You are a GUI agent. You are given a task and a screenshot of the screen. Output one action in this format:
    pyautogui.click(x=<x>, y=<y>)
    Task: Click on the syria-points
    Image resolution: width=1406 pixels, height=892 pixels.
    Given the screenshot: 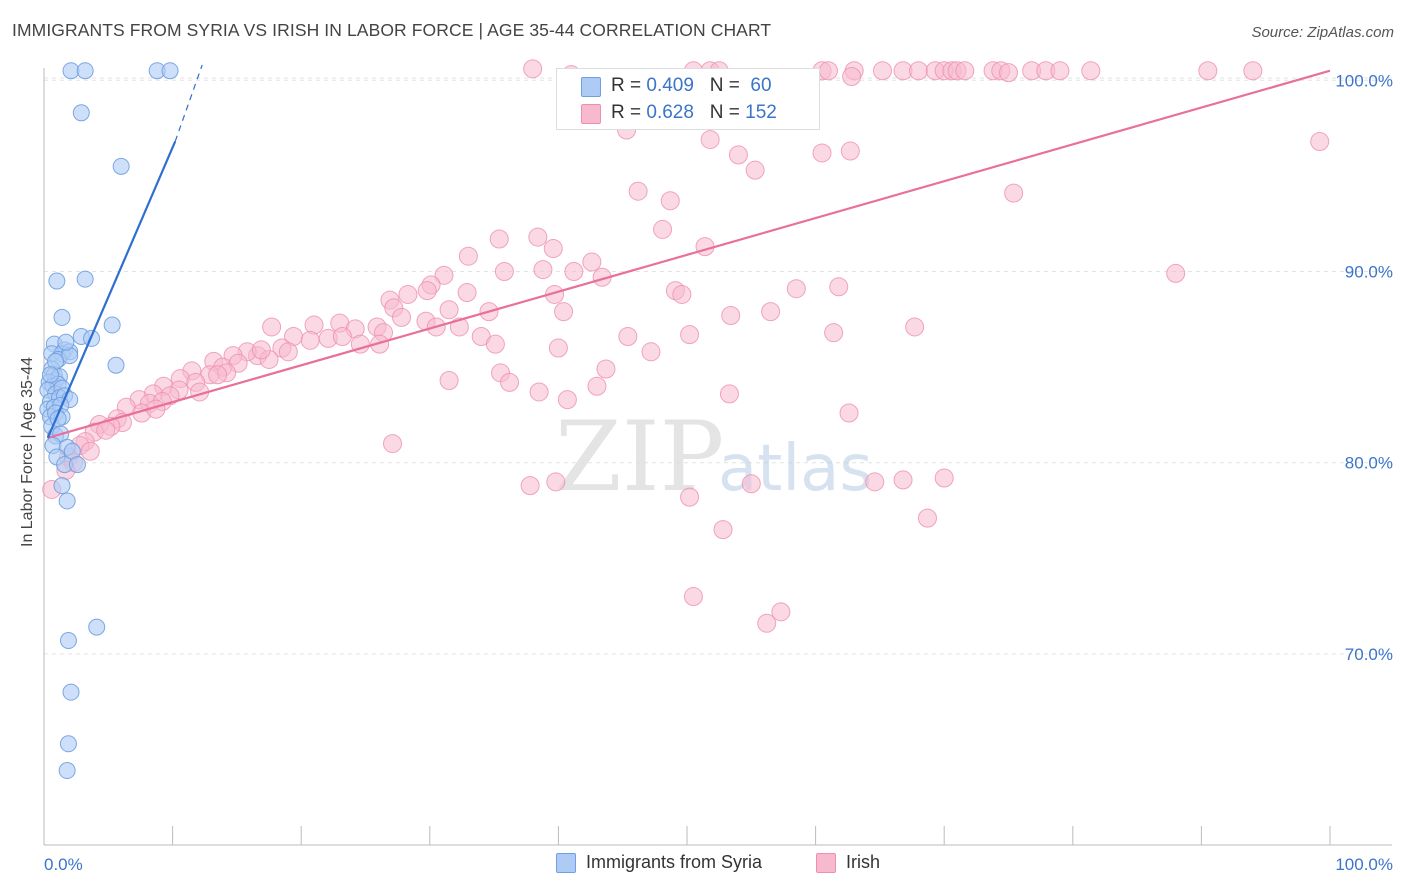 What is the action you would take?
    pyautogui.click(x=109, y=421)
    